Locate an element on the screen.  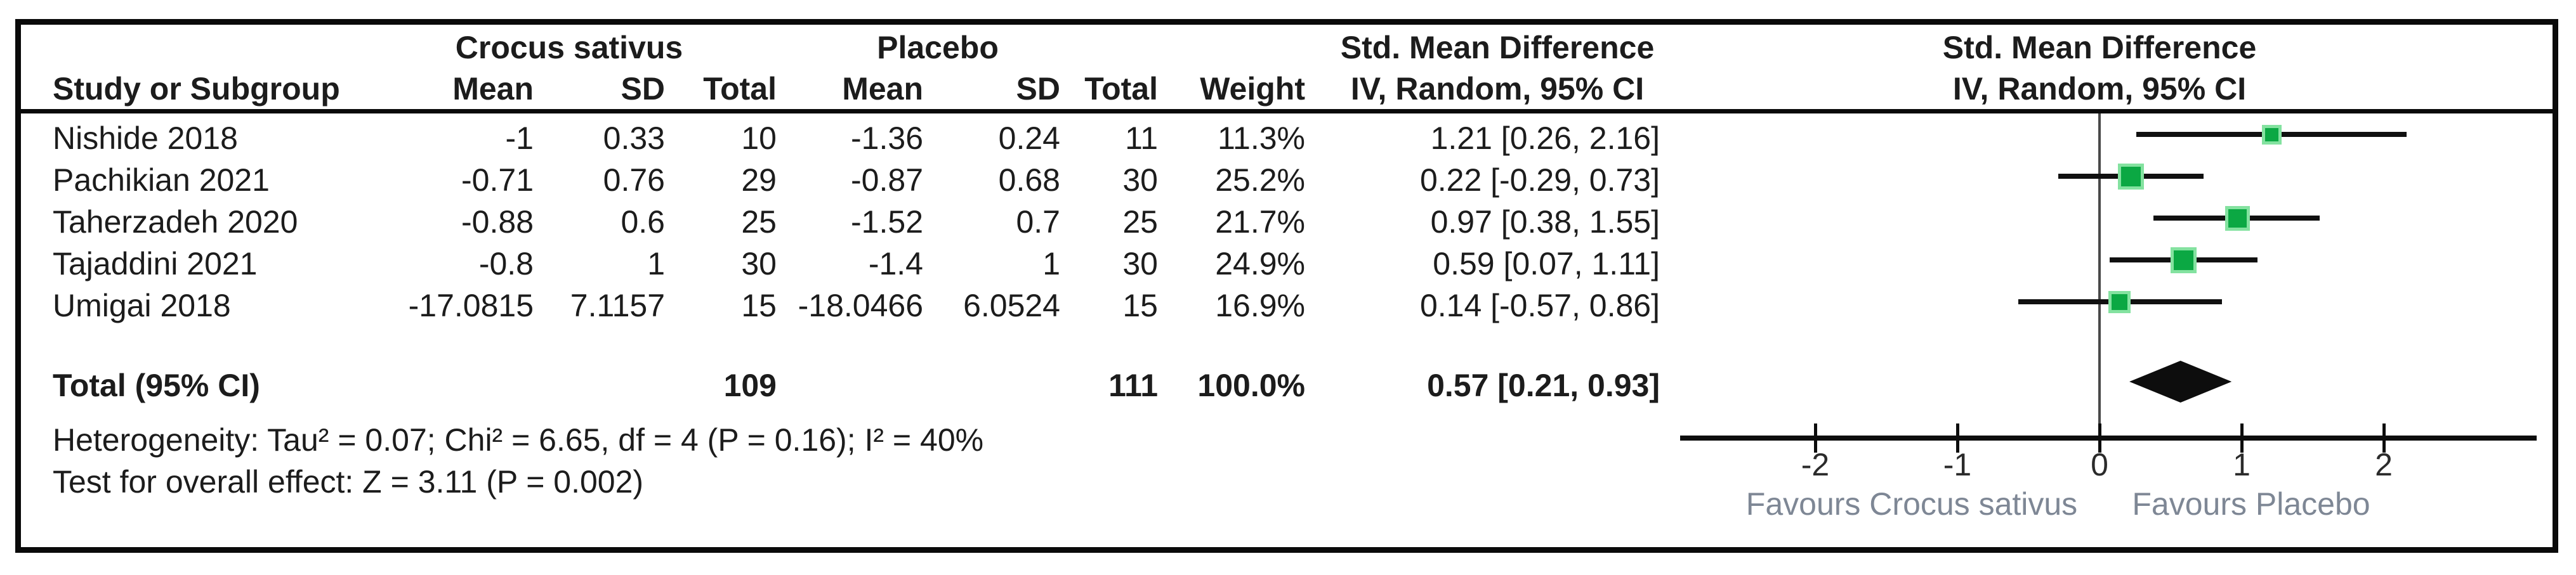
group-header-treatment: Crocus sativus is located at coordinates (569, 47).